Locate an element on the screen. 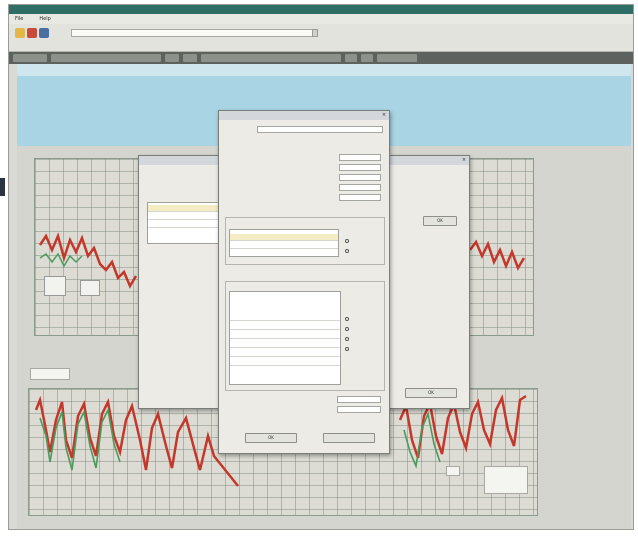  name-field is located at coordinates (320, 129).